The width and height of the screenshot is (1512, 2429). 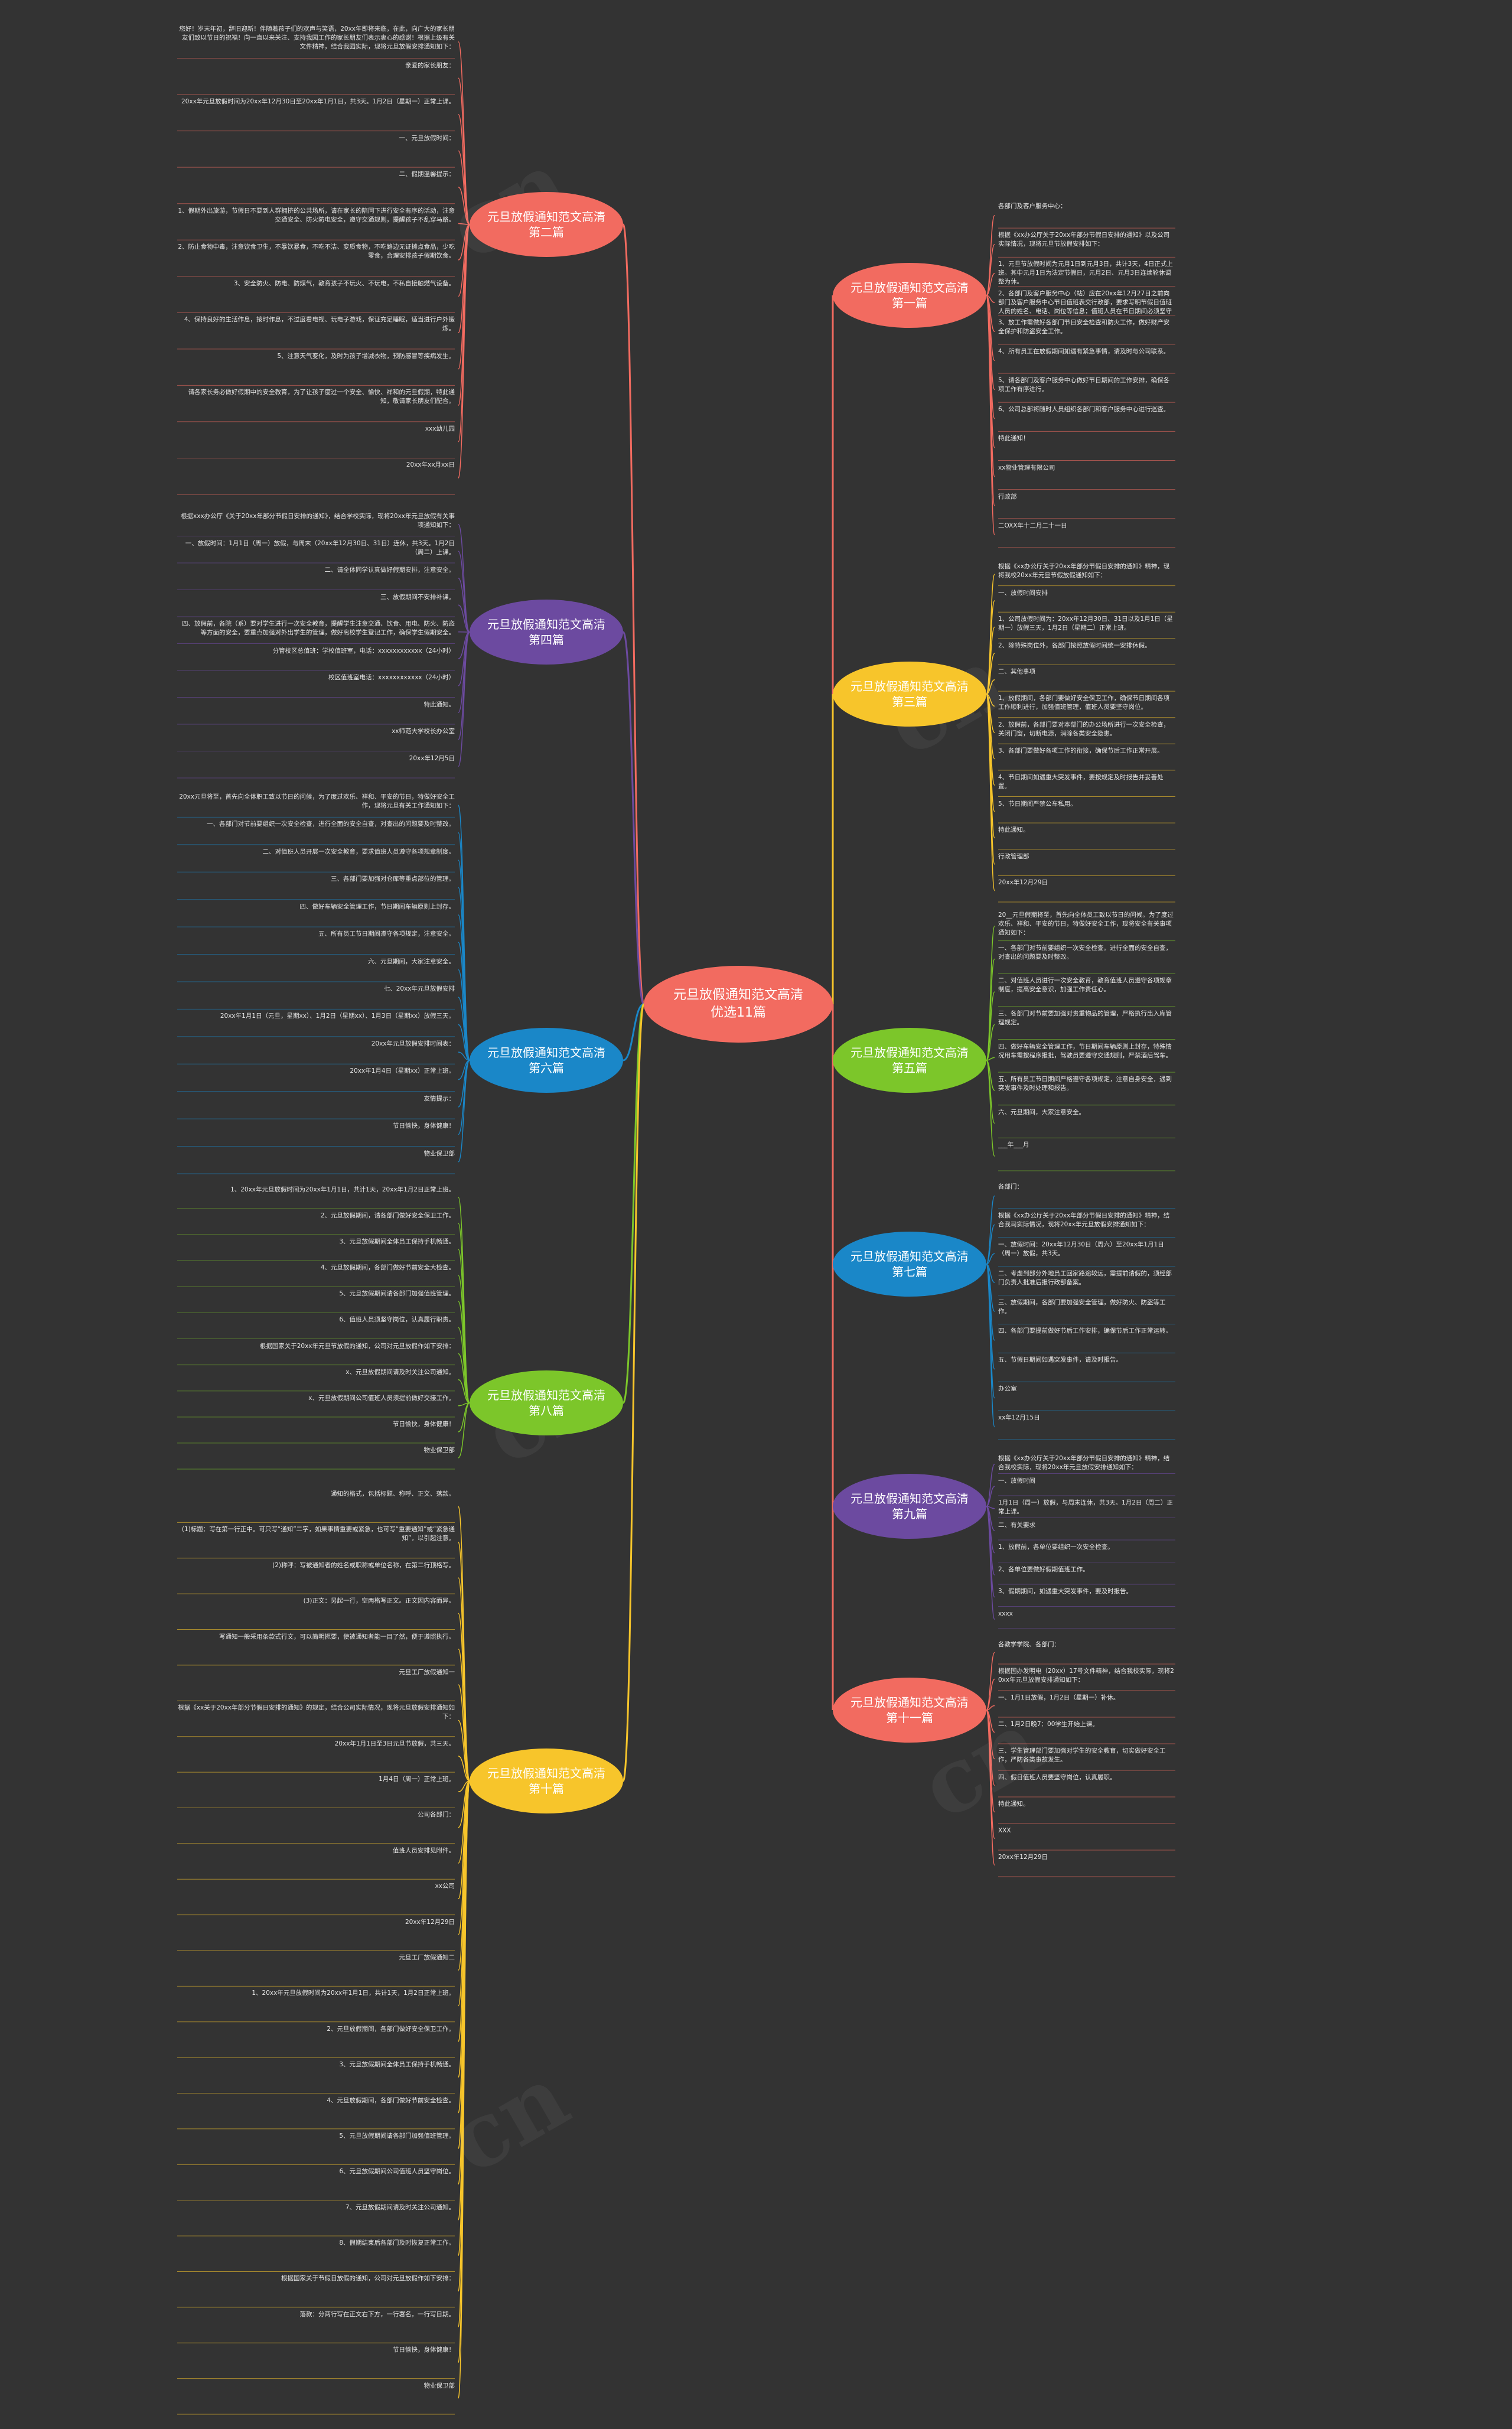 I want to click on leaf-text: 3、假期期间，如遇重大突发事件，要及时报告。, so click(x=1065, y=1592).